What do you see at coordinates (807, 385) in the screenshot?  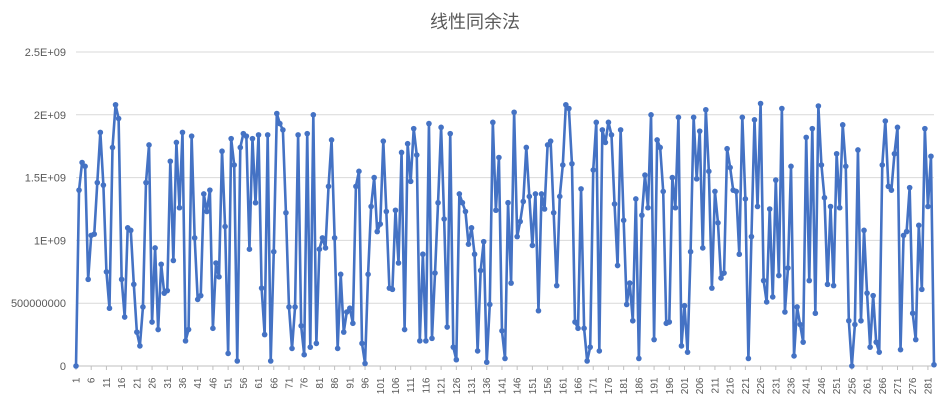 I see `x-tick-label: 241` at bounding box center [807, 385].